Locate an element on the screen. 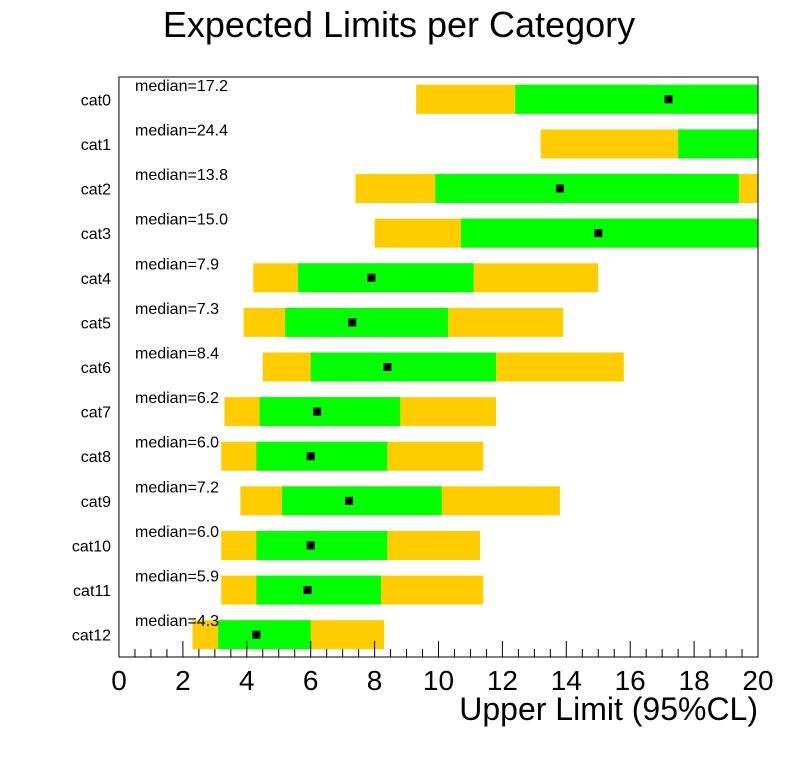 The width and height of the screenshot is (798, 774). category-label-cat1: cat1 is located at coordinates (96, 145).